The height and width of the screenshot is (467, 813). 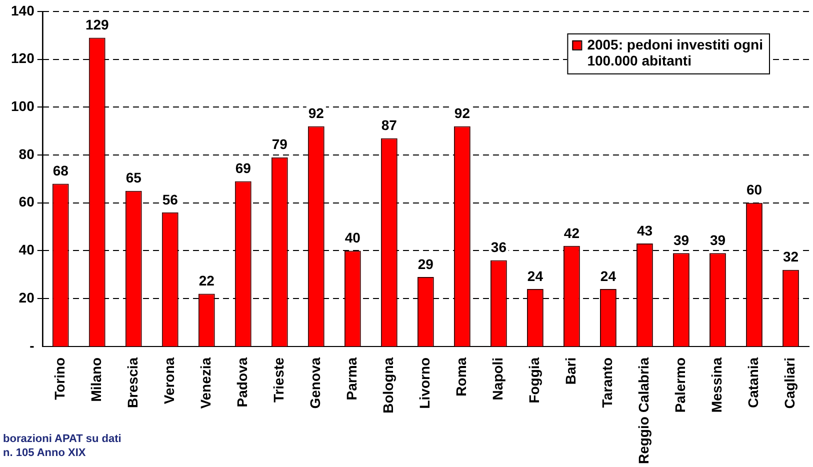 What do you see at coordinates (170, 199) in the screenshot?
I see `data-label: 56` at bounding box center [170, 199].